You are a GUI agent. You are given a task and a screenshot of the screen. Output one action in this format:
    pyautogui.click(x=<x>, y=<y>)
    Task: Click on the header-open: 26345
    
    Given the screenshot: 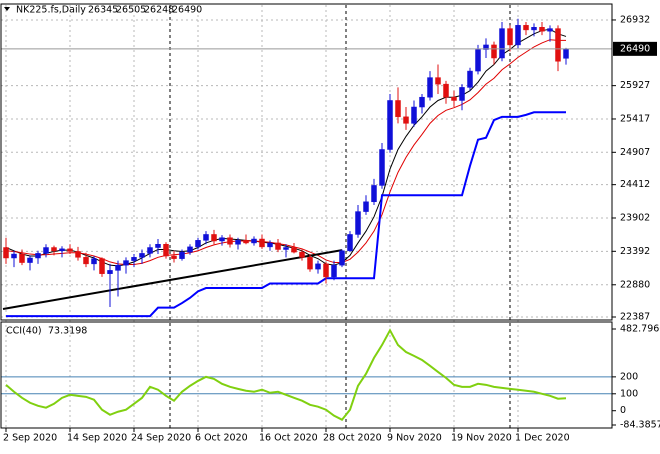 What is the action you would take?
    pyautogui.click(x=103, y=10)
    